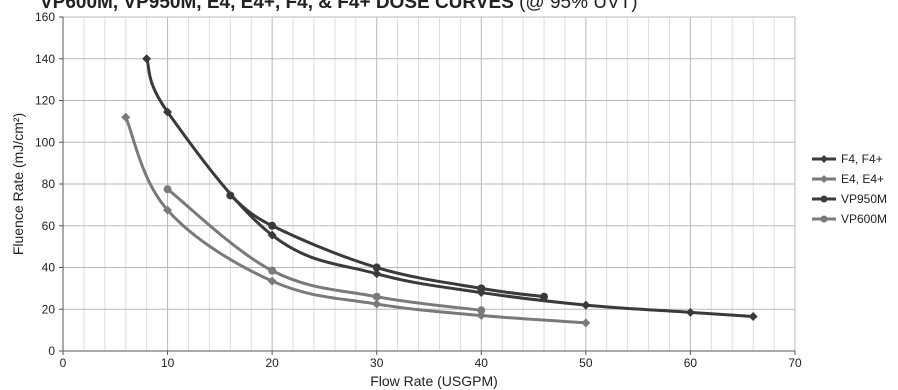  I want to click on y-axis-label: Fluence Rate (mJ/cm²), so click(18, 184).